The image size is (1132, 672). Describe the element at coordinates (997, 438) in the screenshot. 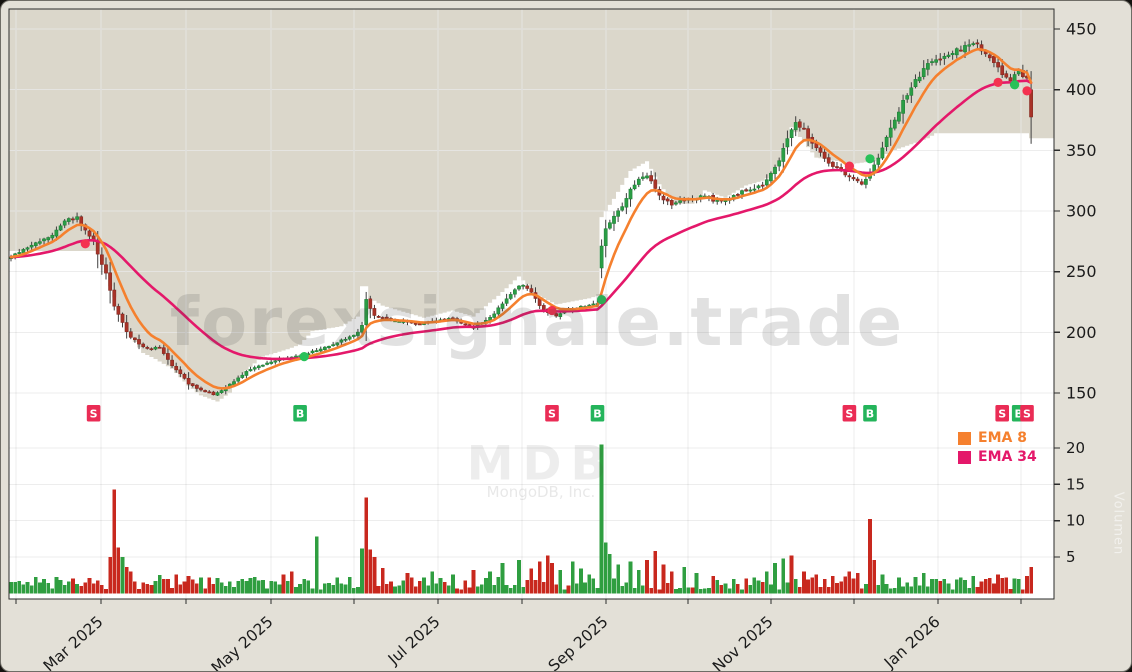

I see `legend-item-ema8: EMA 8` at that location.